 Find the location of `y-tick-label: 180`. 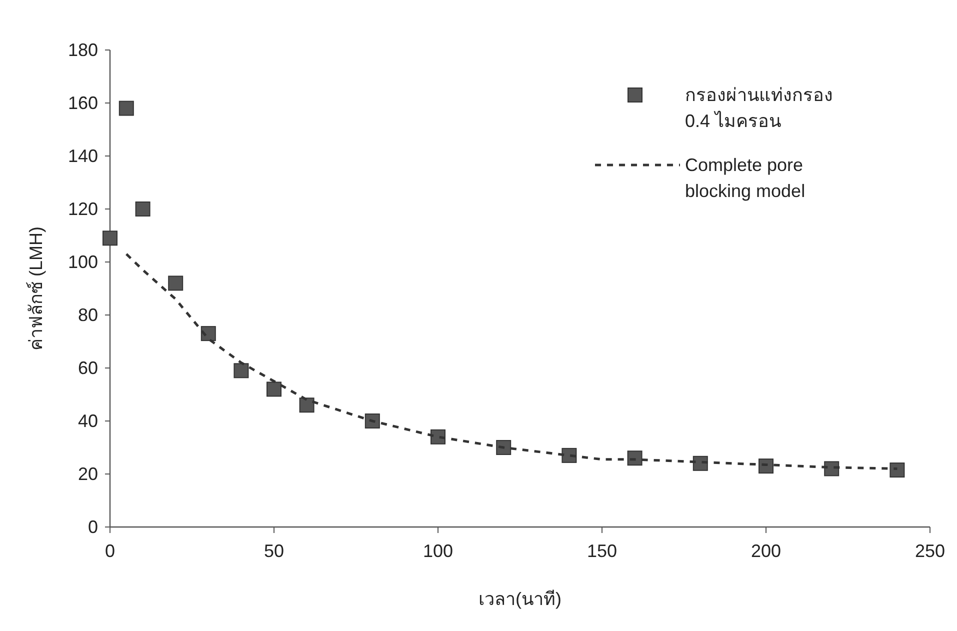

y-tick-label: 180 is located at coordinates (83, 50).